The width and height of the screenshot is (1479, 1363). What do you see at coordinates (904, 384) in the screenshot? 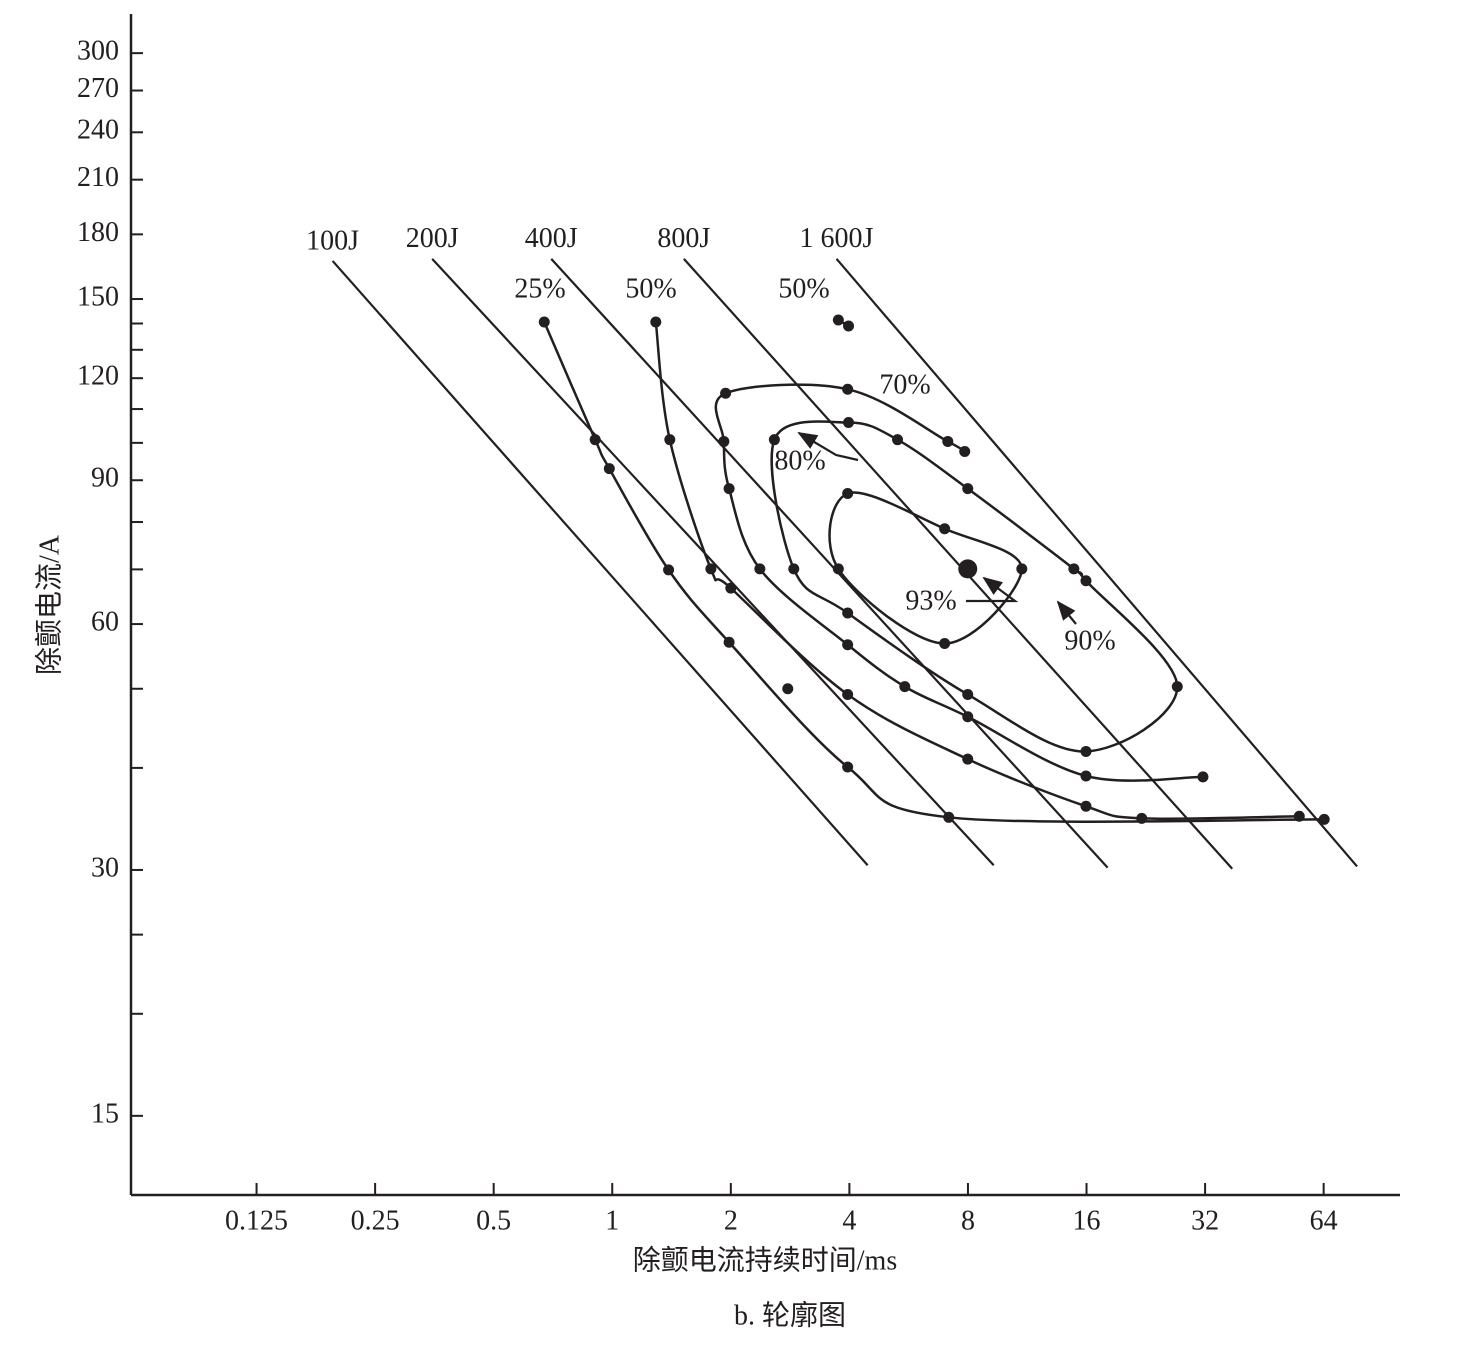
I see `contour-label: 70%` at bounding box center [904, 384].